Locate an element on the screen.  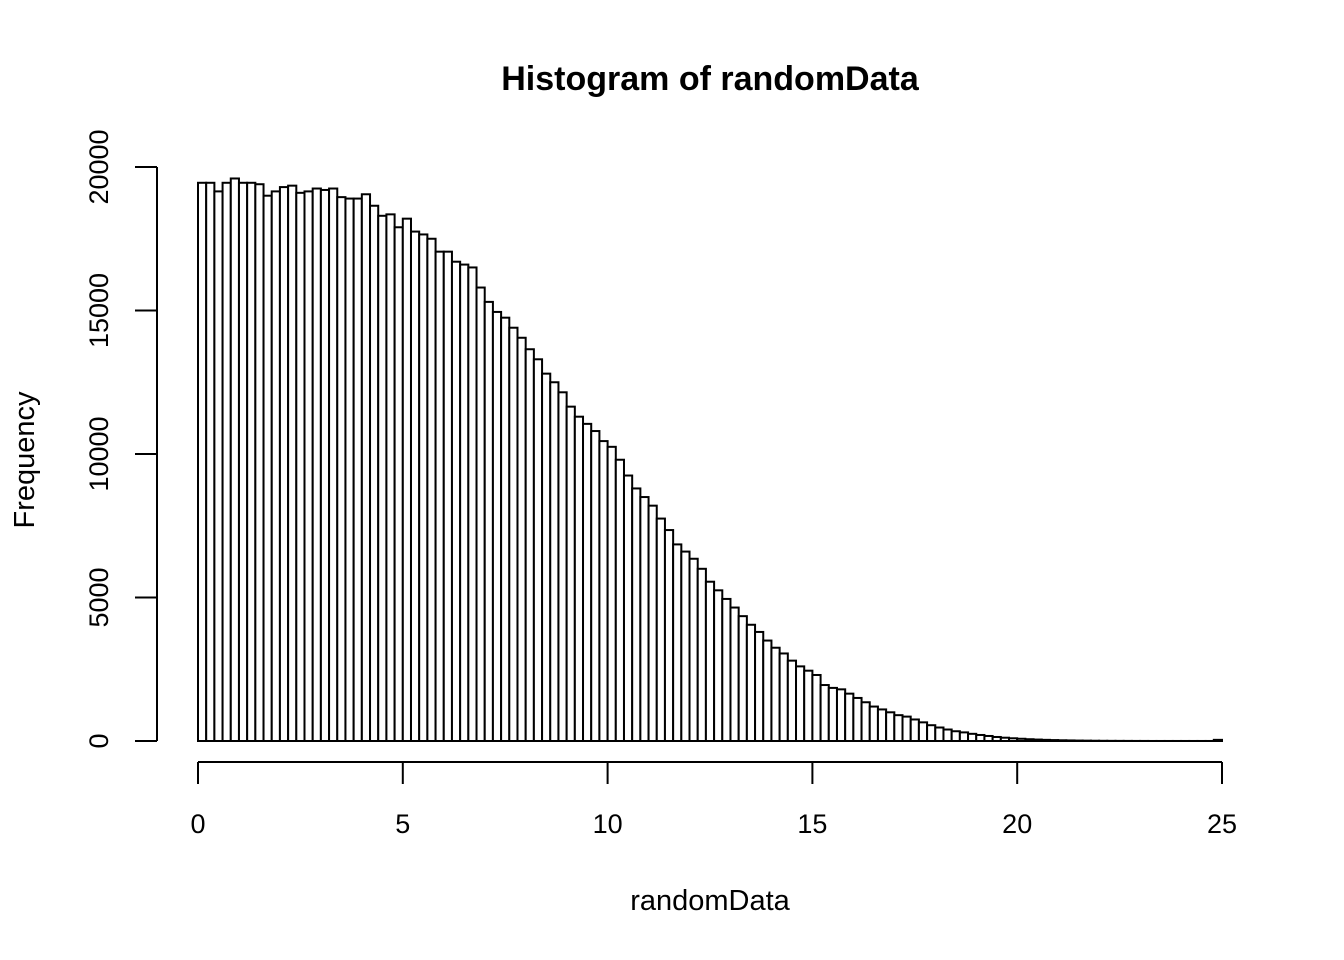
y-tick-label: 15000 is located at coordinates (99, 310).